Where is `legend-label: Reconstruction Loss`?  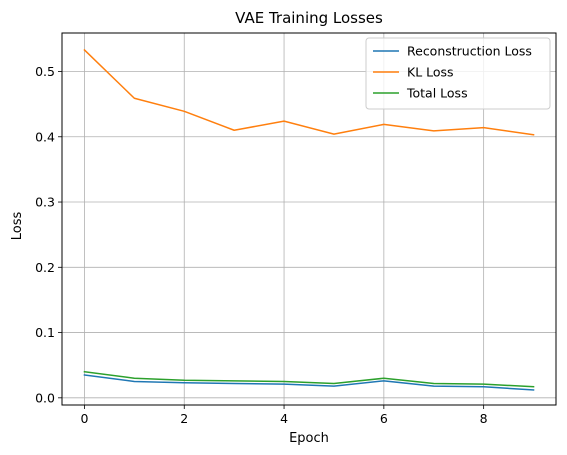
legend-label: Reconstruction Loss is located at coordinates (469, 51).